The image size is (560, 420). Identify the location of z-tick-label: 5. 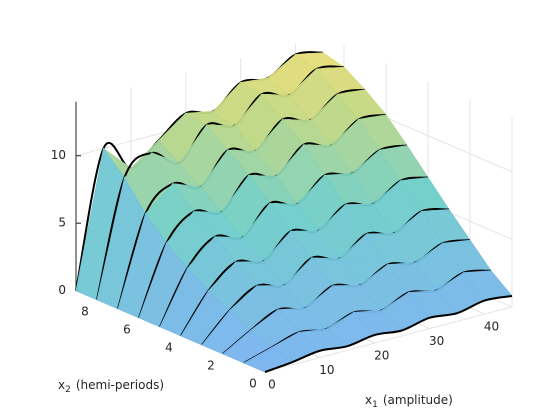
(62, 223).